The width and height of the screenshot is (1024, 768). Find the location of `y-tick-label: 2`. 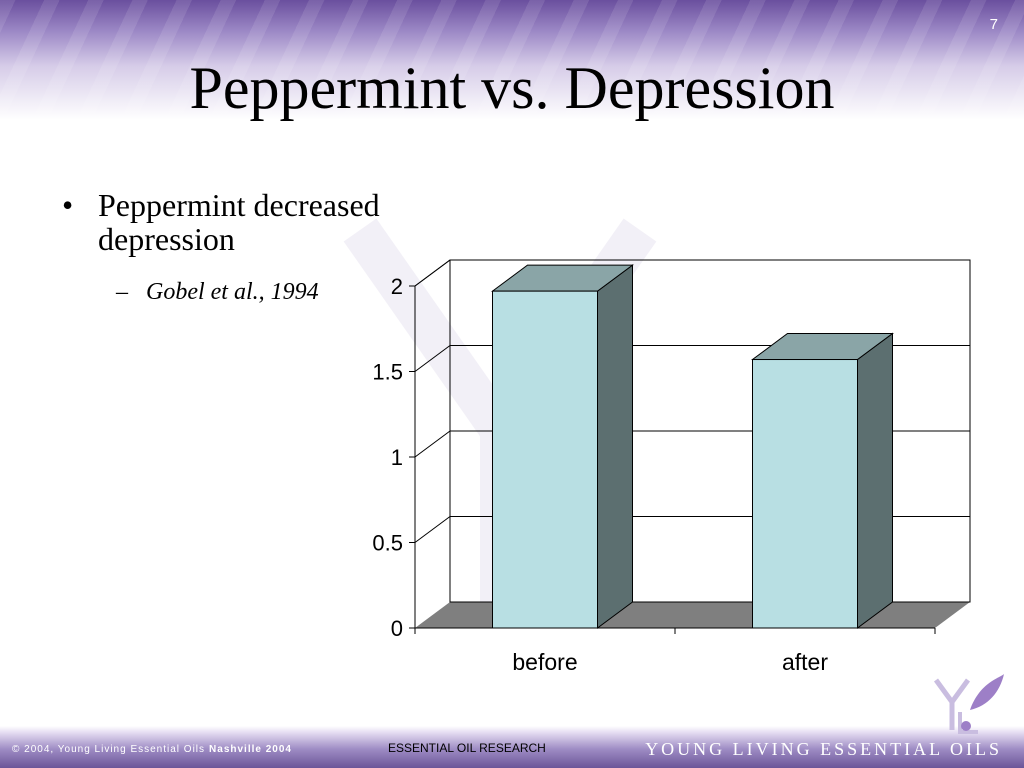

y-tick-label: 2 is located at coordinates (397, 286).